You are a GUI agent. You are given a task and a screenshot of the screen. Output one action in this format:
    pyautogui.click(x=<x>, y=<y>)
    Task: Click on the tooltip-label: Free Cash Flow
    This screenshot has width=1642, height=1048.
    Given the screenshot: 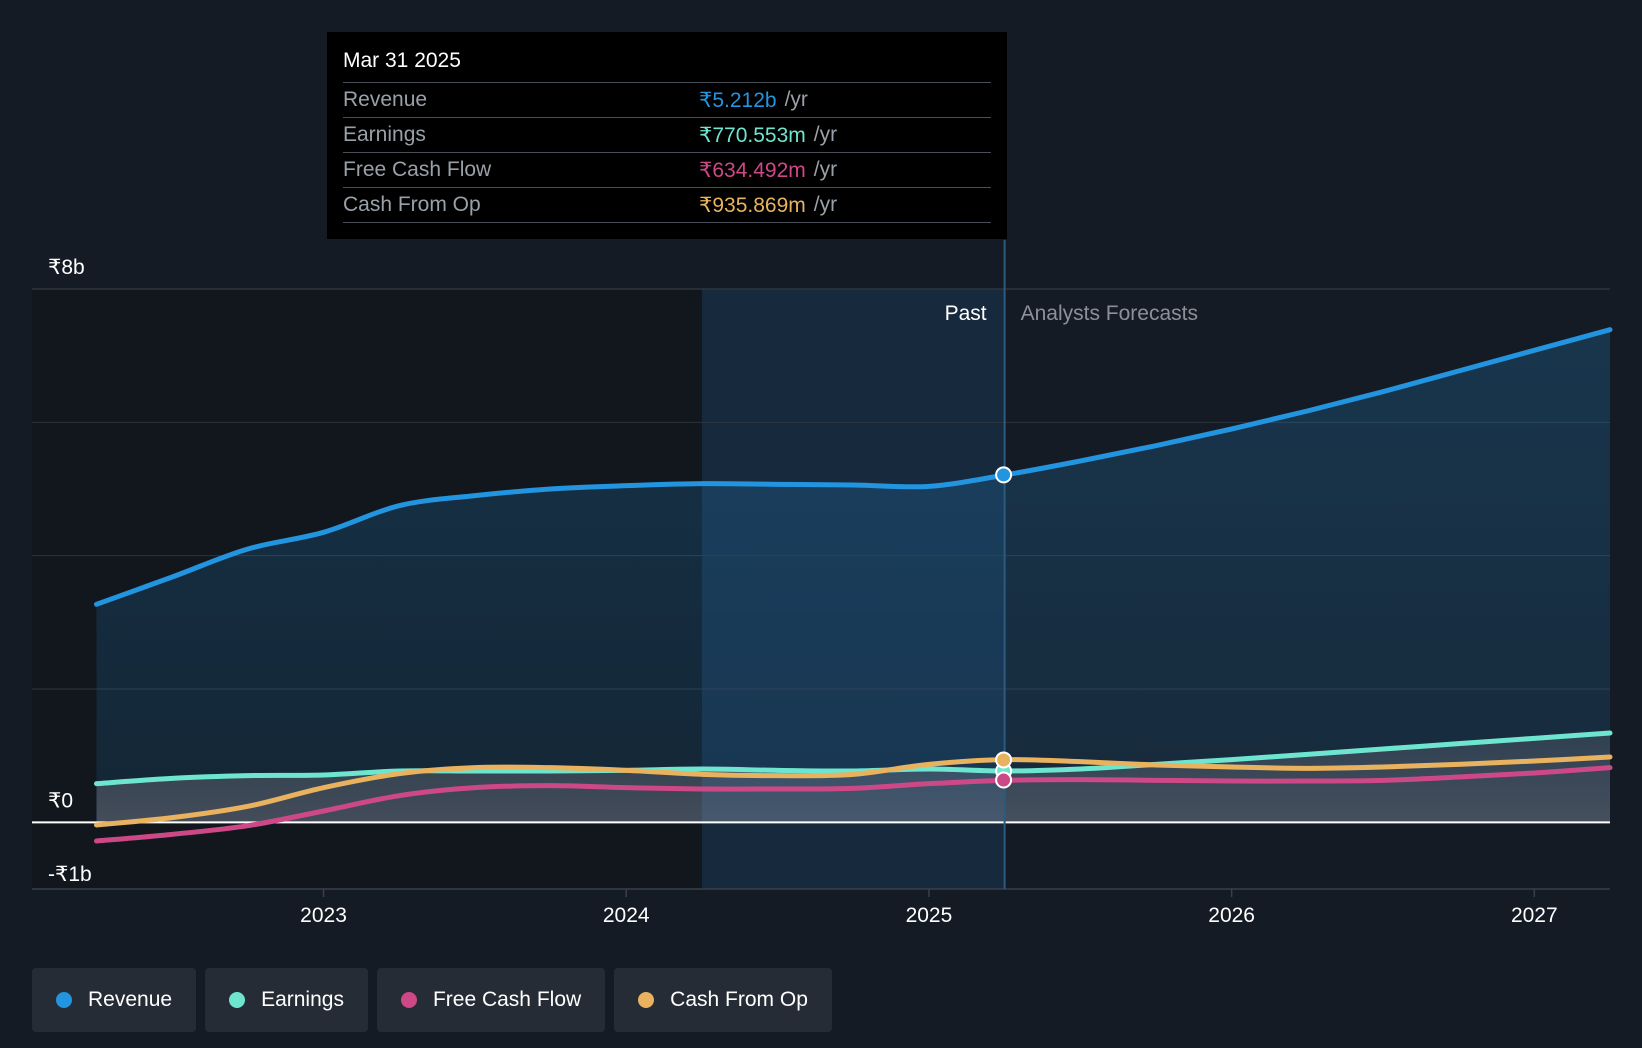 What is the action you would take?
    pyautogui.click(x=417, y=169)
    